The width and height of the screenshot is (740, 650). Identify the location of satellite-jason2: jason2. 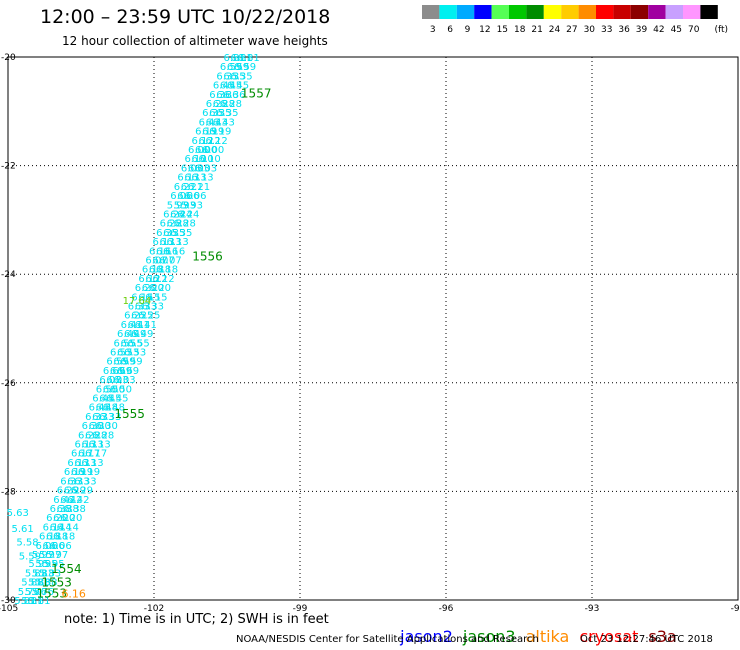
(426, 636).